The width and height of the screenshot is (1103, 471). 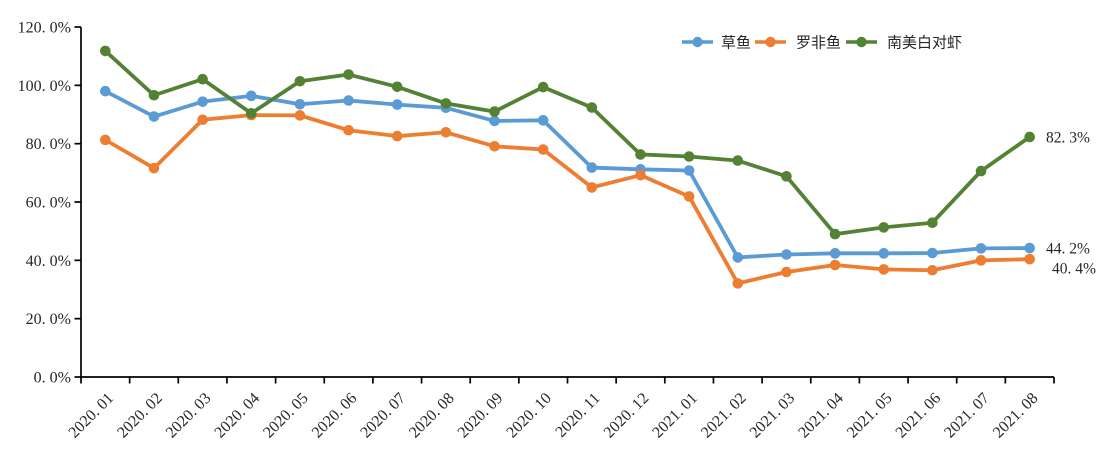 I want to click on y-axis-tick-label: 40. 0%, so click(x=48, y=261).